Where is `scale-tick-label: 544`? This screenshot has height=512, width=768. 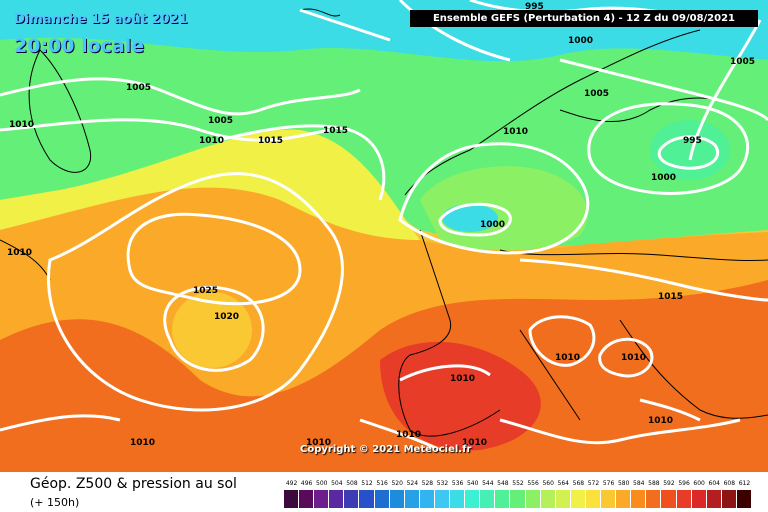 scale-tick-label: 544 is located at coordinates (488, 483).